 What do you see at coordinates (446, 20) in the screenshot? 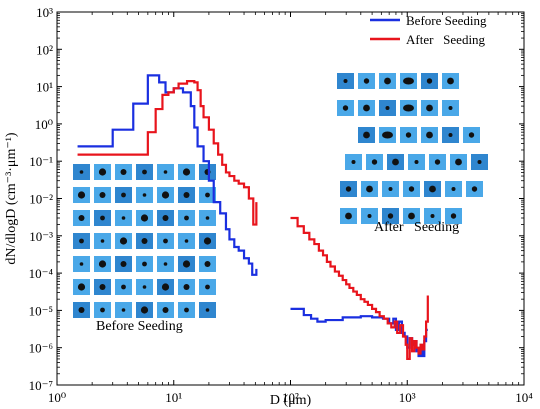
I see `legend-label: Before Seeding` at bounding box center [446, 20].